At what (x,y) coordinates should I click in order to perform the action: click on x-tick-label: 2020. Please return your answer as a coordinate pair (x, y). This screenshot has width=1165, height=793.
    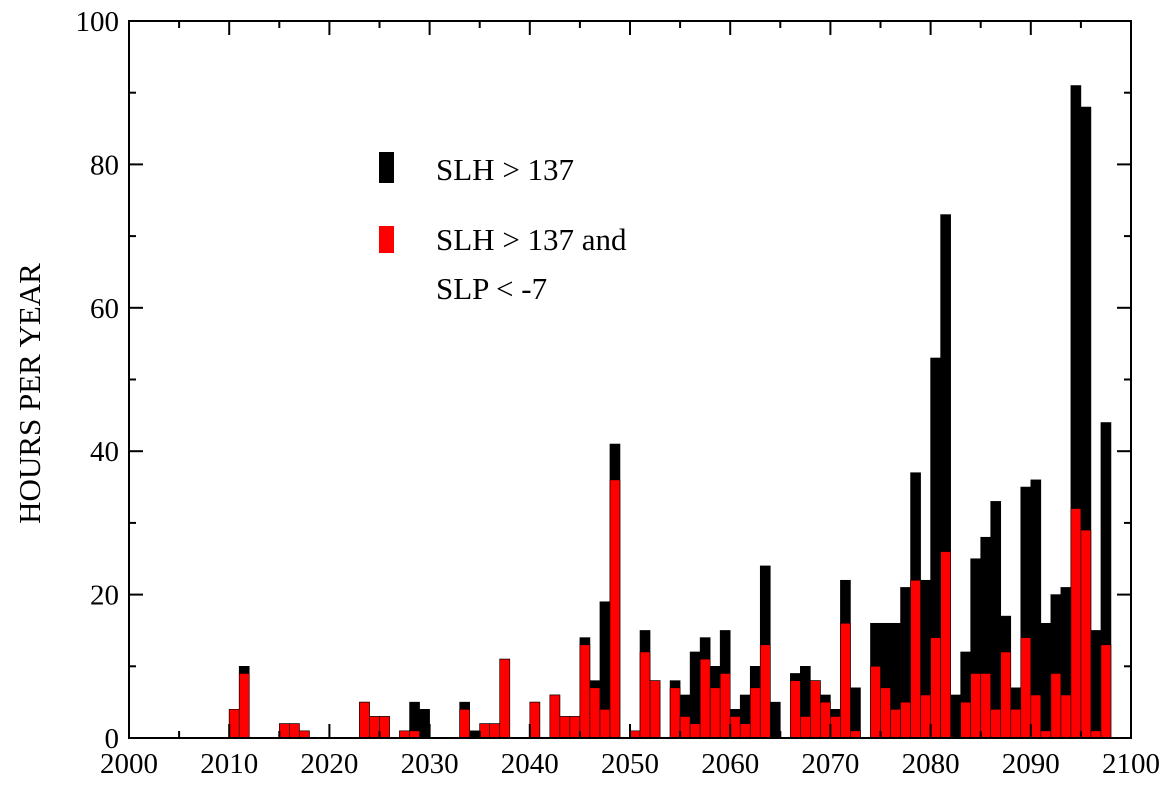
    Looking at the image, I should click on (329, 764).